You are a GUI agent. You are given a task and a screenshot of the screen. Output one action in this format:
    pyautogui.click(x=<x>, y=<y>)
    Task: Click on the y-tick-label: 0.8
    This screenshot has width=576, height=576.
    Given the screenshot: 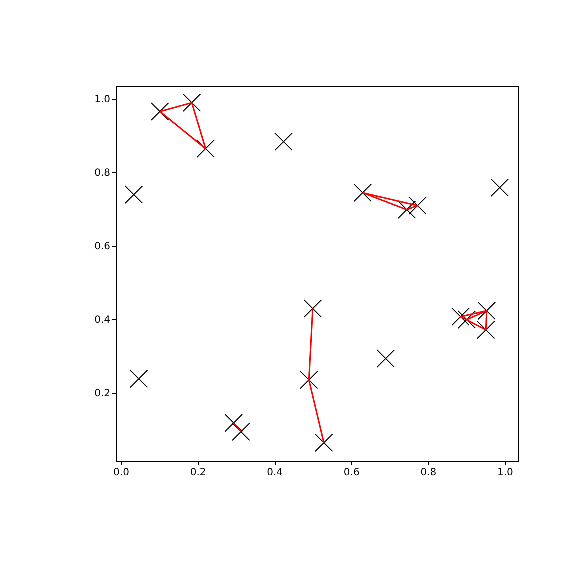 What is the action you would take?
    pyautogui.click(x=102, y=173)
    